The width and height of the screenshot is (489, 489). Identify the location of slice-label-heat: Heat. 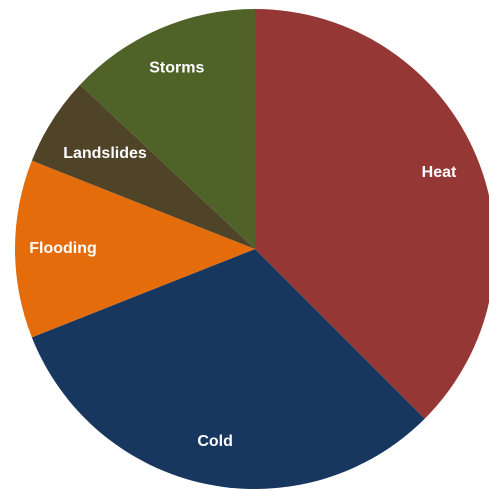
(439, 172).